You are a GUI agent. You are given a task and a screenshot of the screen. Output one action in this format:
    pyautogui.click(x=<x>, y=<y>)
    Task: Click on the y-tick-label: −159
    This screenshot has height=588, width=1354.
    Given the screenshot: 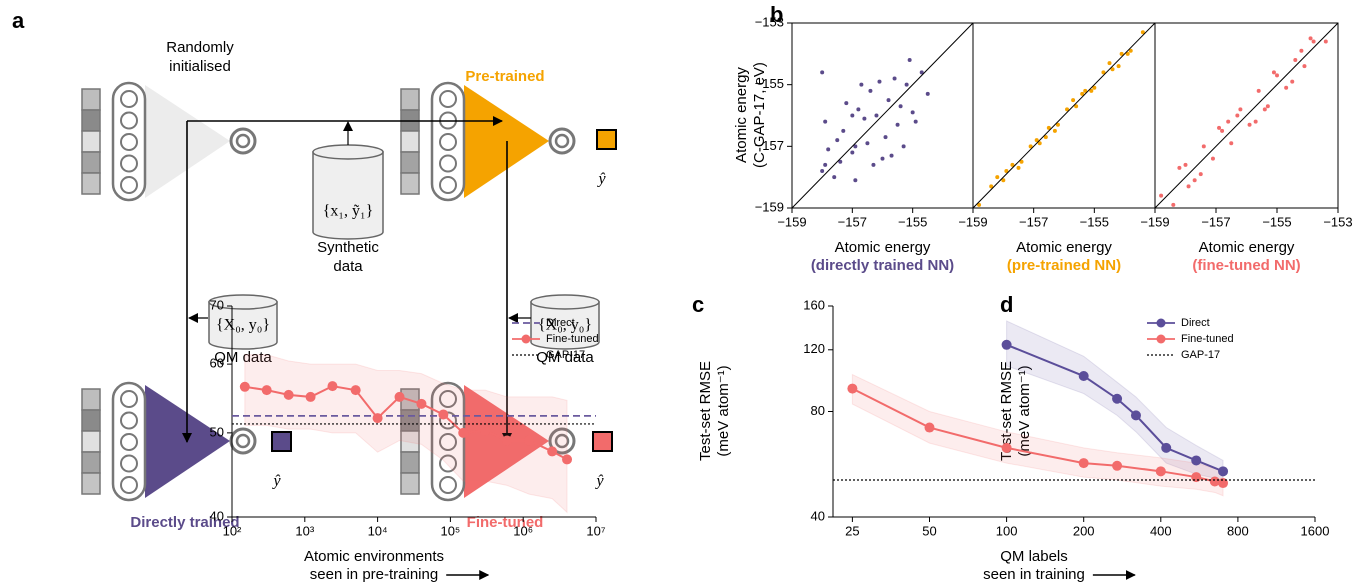 What is the action you would take?
    pyautogui.click(x=769, y=206)
    